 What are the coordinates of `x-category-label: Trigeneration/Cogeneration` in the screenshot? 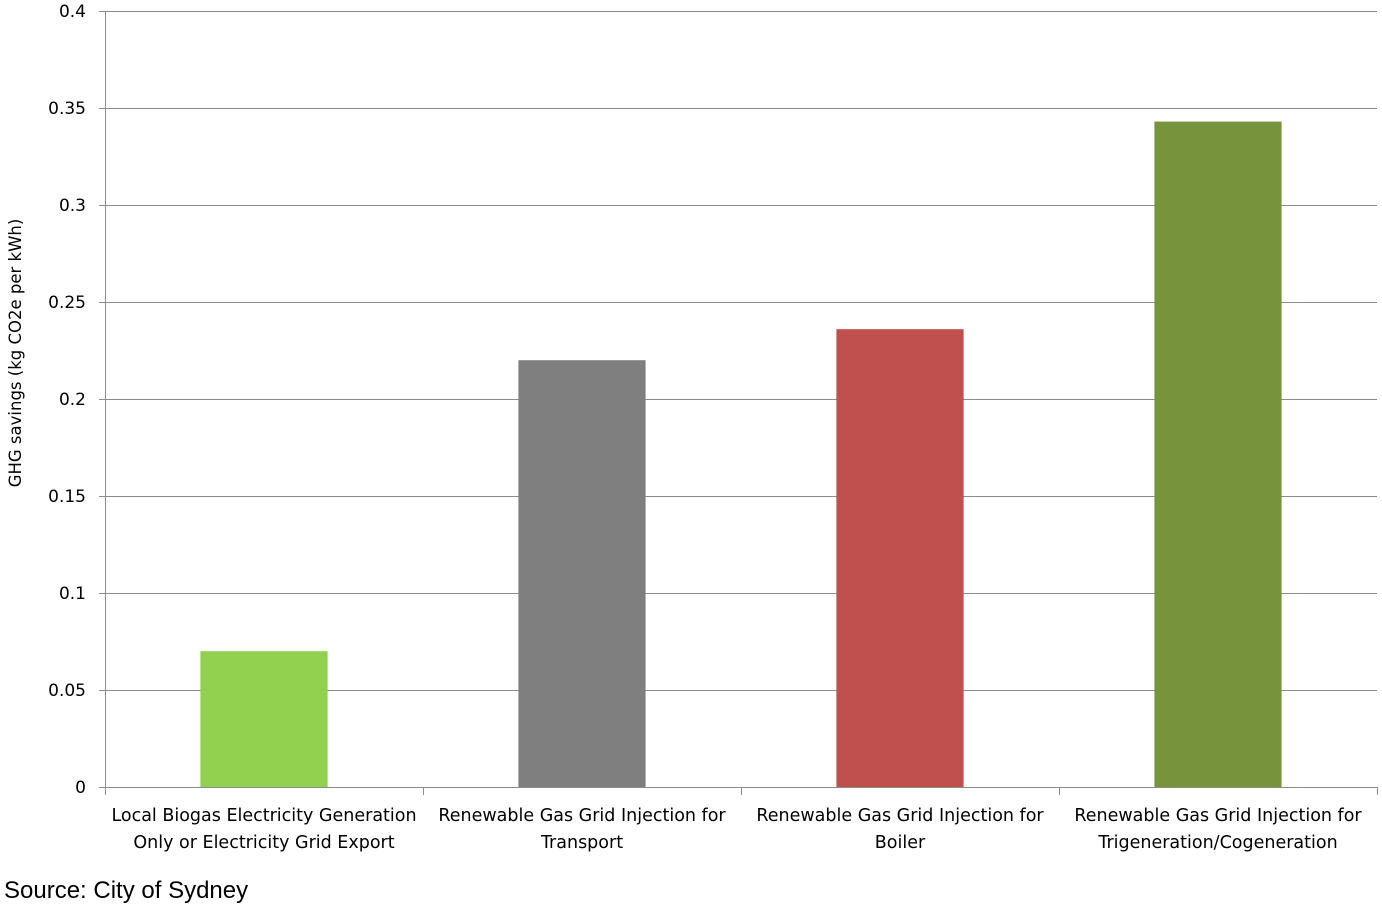 It's located at (1217, 843).